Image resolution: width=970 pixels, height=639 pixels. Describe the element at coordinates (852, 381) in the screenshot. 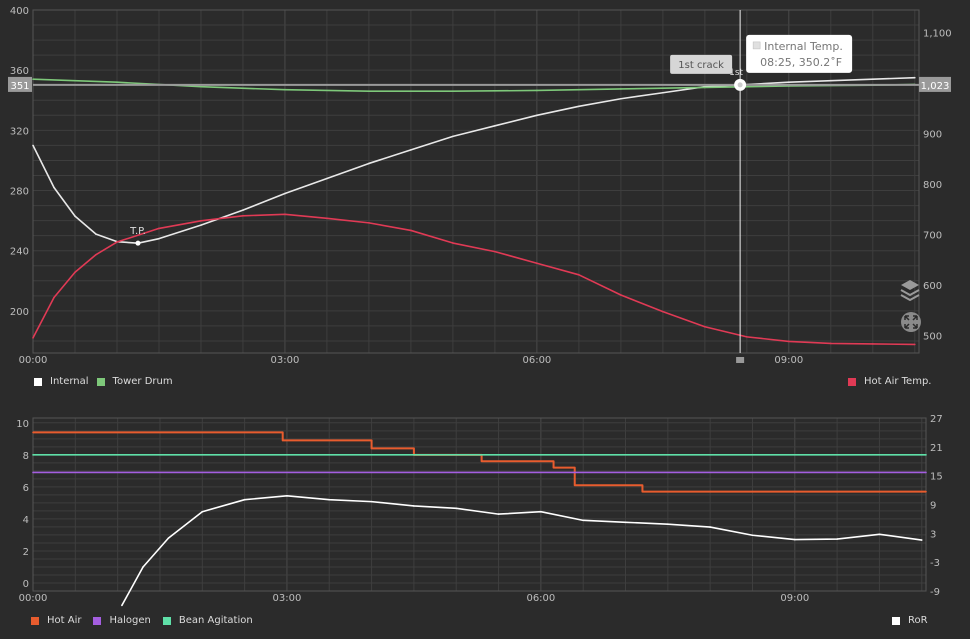

I see `hot-air-temp-swatch` at that location.